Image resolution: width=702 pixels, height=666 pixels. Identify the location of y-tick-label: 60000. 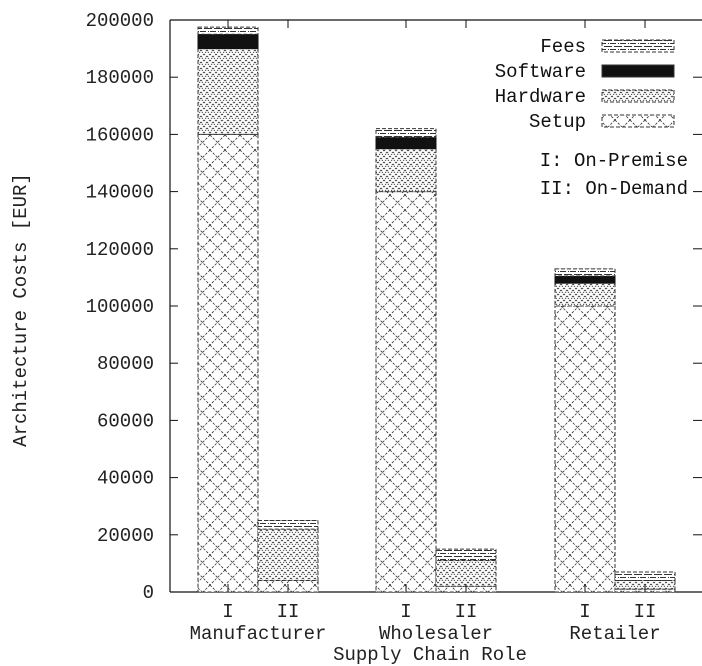
(125, 421).